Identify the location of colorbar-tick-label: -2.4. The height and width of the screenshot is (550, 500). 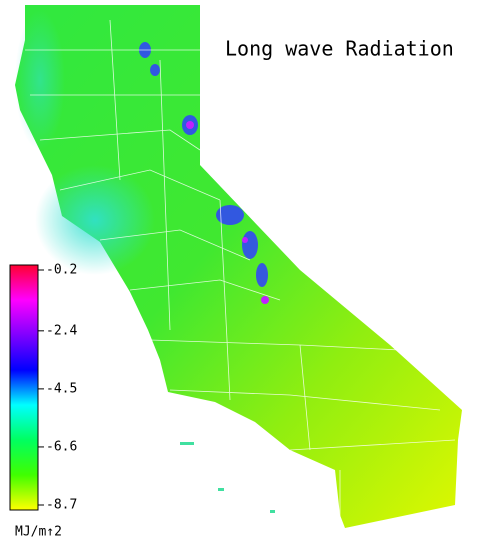
(61, 330).